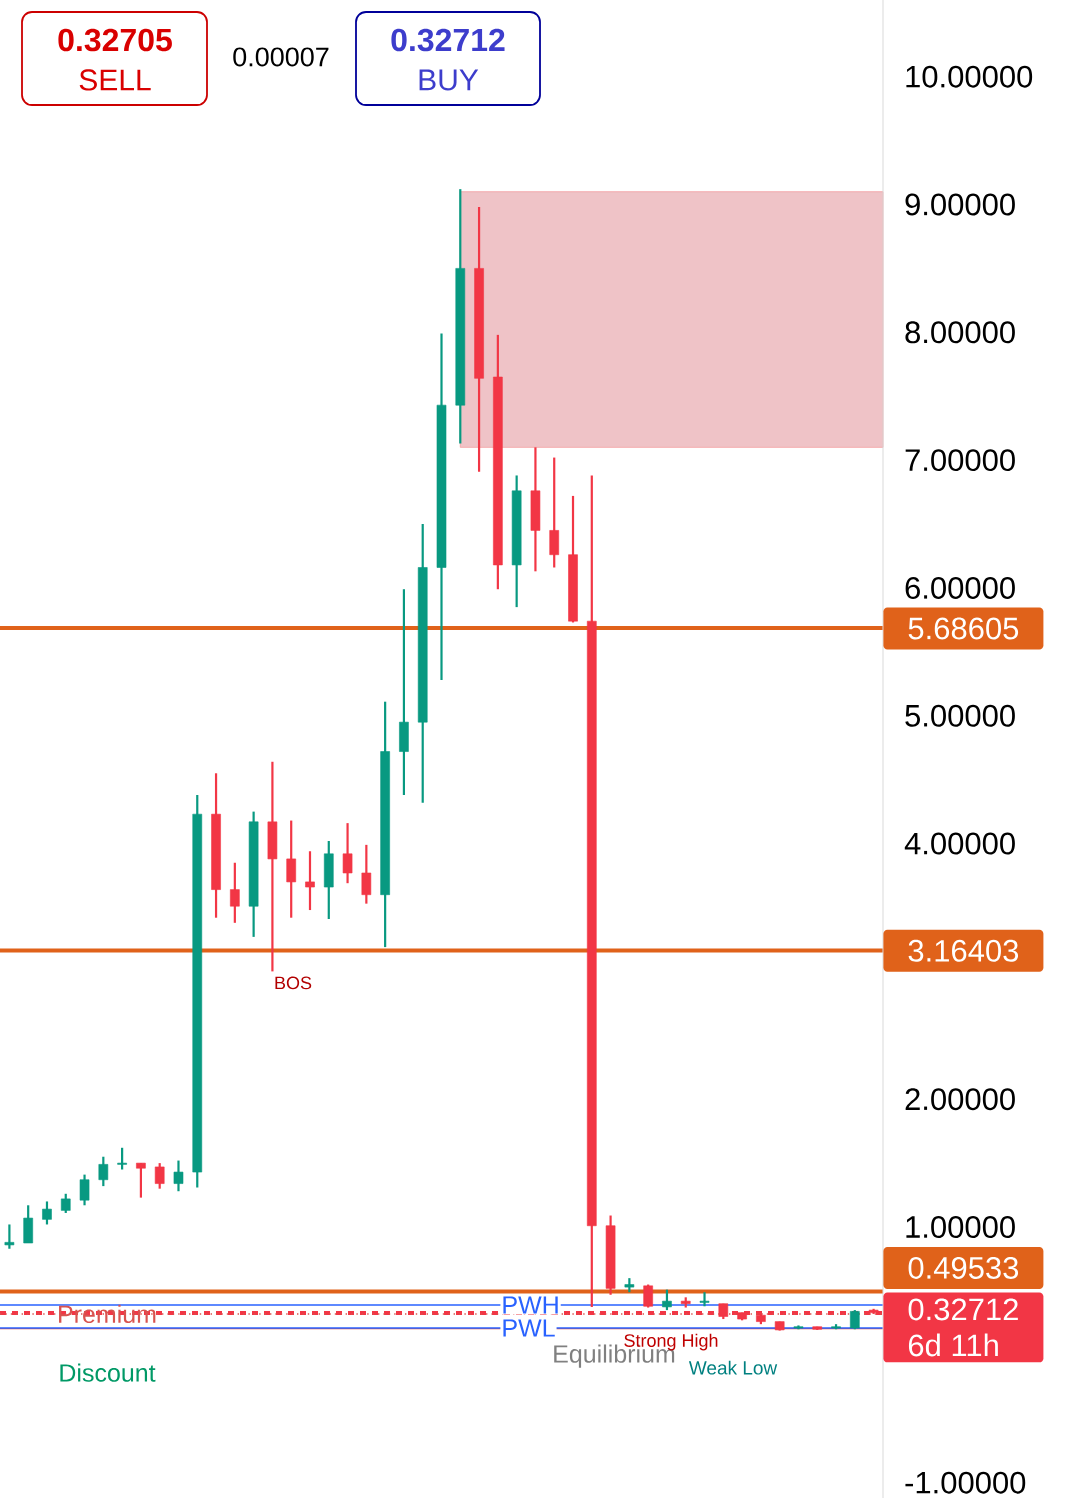 This screenshot has width=1080, height=1498. What do you see at coordinates (115, 80) in the screenshot?
I see `annotation: SELL` at bounding box center [115, 80].